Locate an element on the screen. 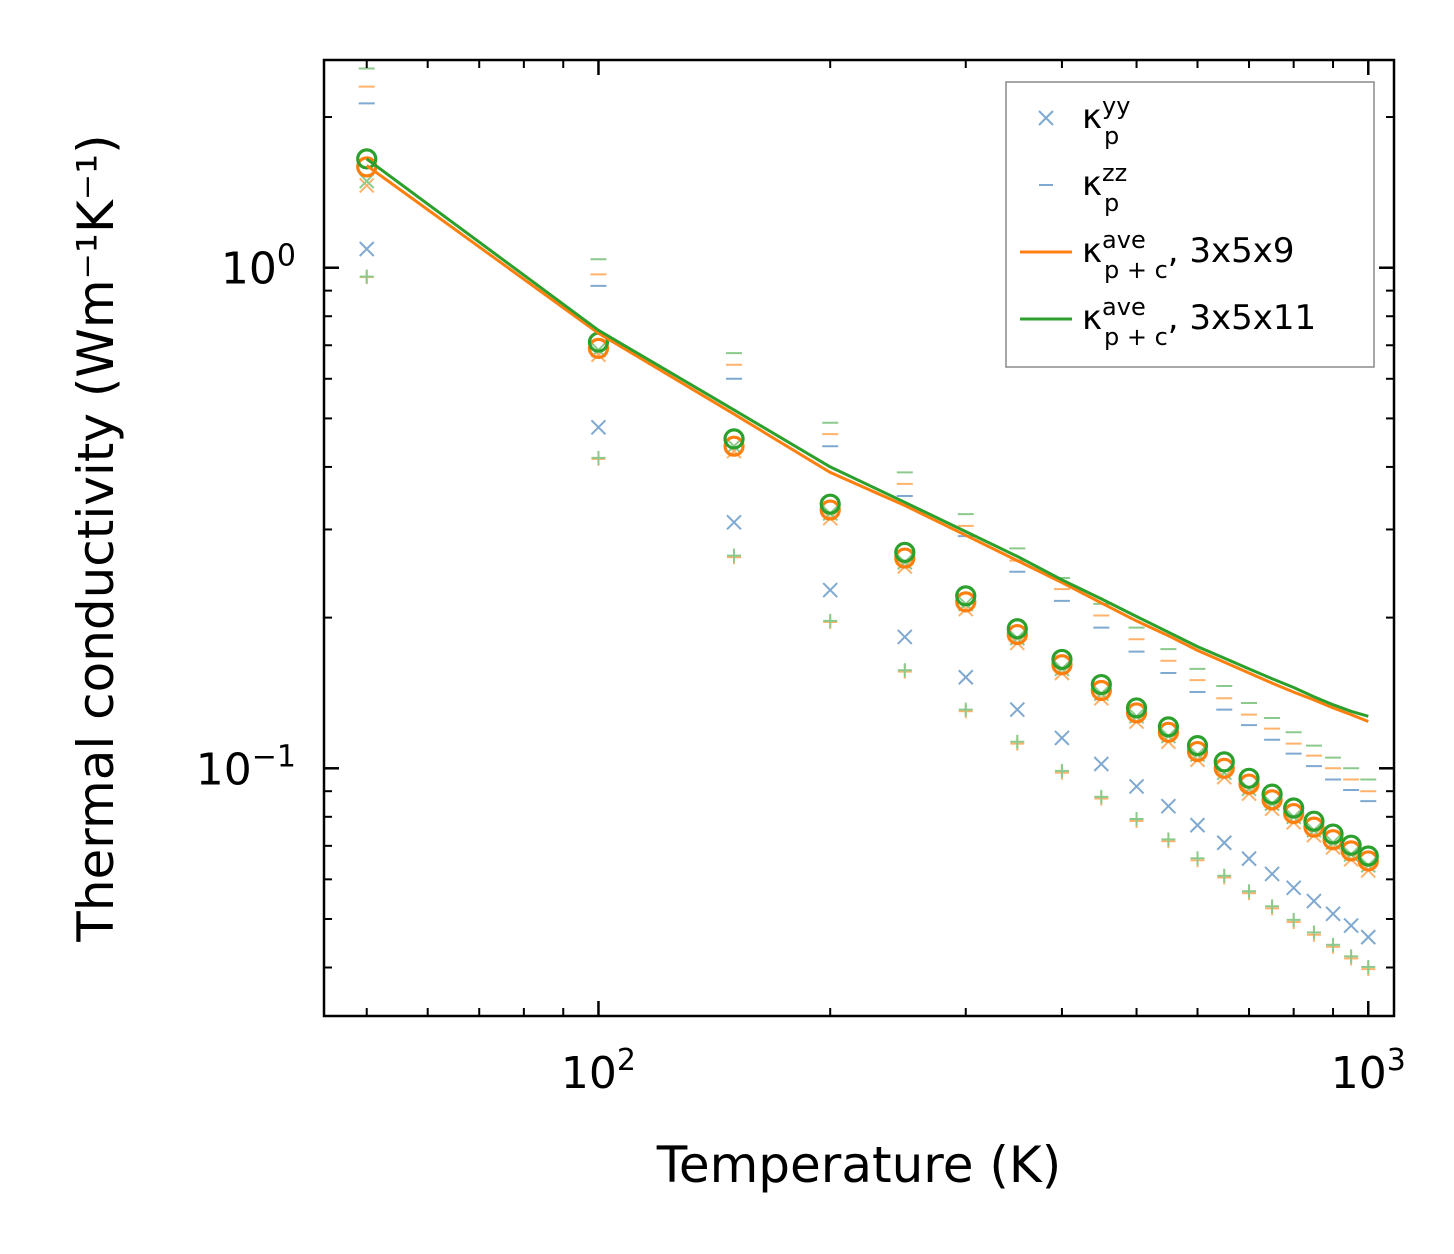 This screenshot has height=1254, width=1454. legend-superscript: zz is located at coordinates (1114, 173).